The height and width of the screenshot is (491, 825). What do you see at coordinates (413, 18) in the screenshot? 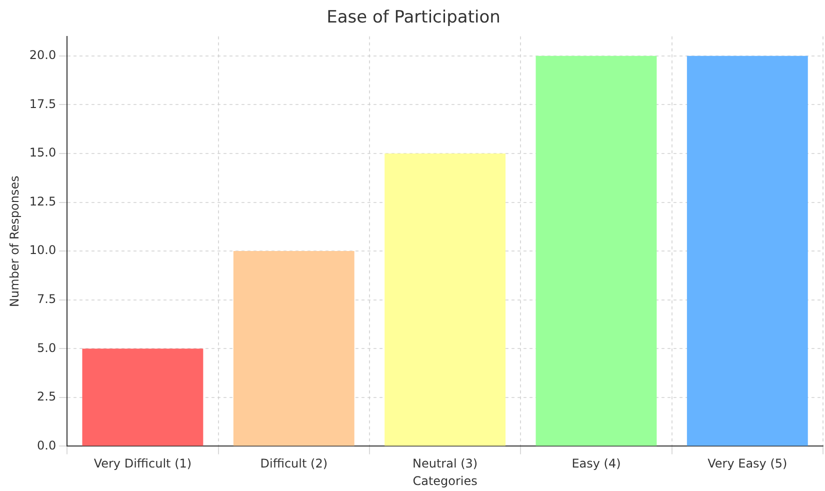
I see `chart-title: Ease of Participation` at bounding box center [413, 18].